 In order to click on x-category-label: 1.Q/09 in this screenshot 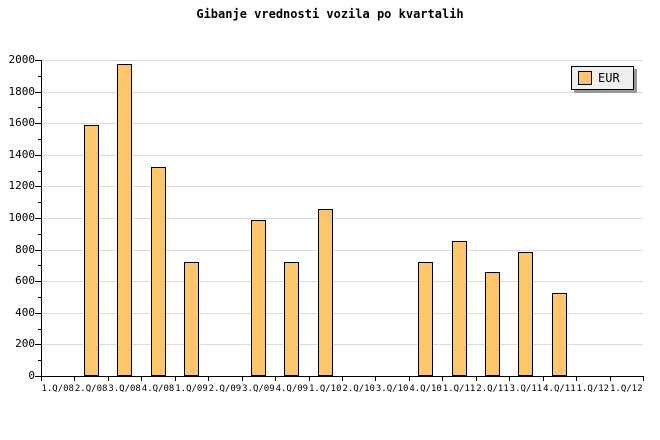, I will do `click(191, 389)`.